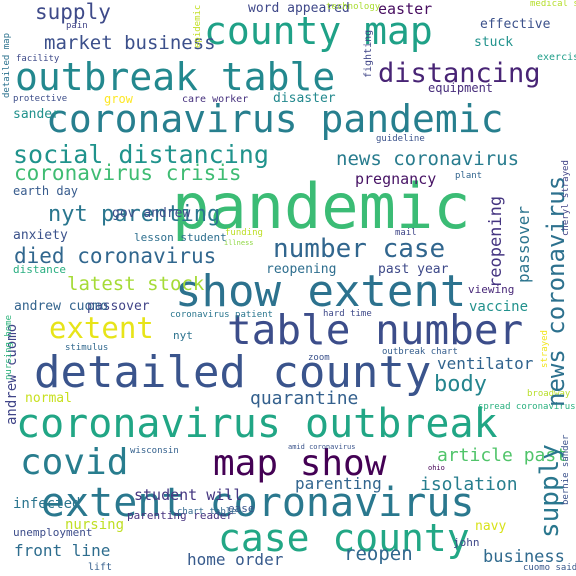 The height and width of the screenshot is (576, 576). Describe the element at coordinates (118, 99) in the screenshot. I see `word-distance: grow` at that location.